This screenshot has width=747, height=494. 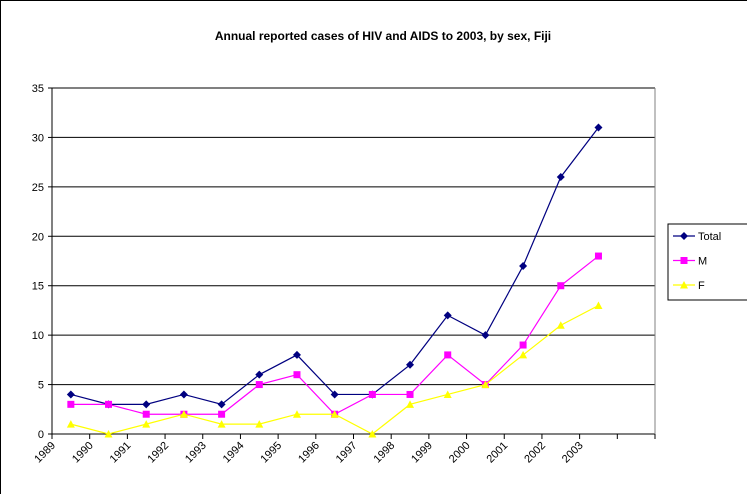 What do you see at coordinates (38, 188) in the screenshot?
I see `y-tick-label: 25` at bounding box center [38, 188].